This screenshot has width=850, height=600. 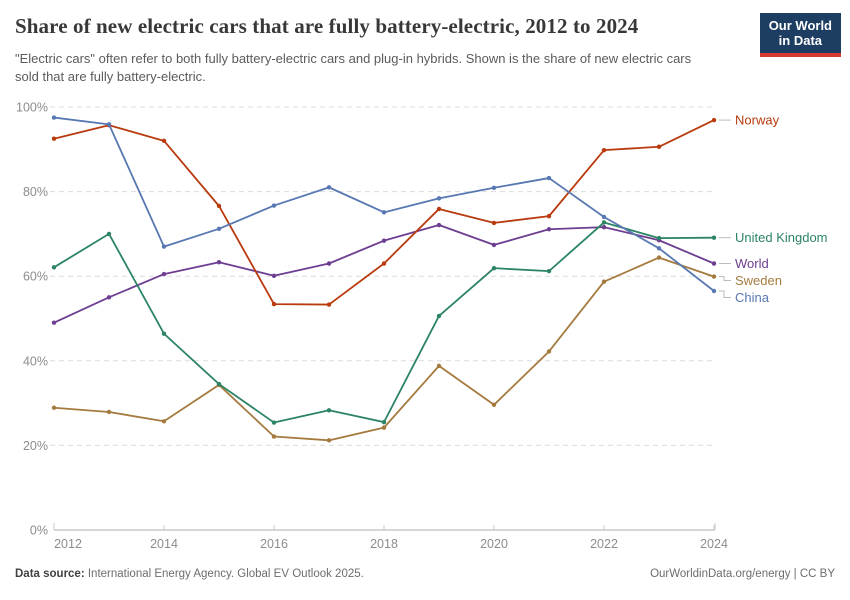 What do you see at coordinates (714, 276) in the screenshot?
I see `data-point-sweden-2024` at bounding box center [714, 276].